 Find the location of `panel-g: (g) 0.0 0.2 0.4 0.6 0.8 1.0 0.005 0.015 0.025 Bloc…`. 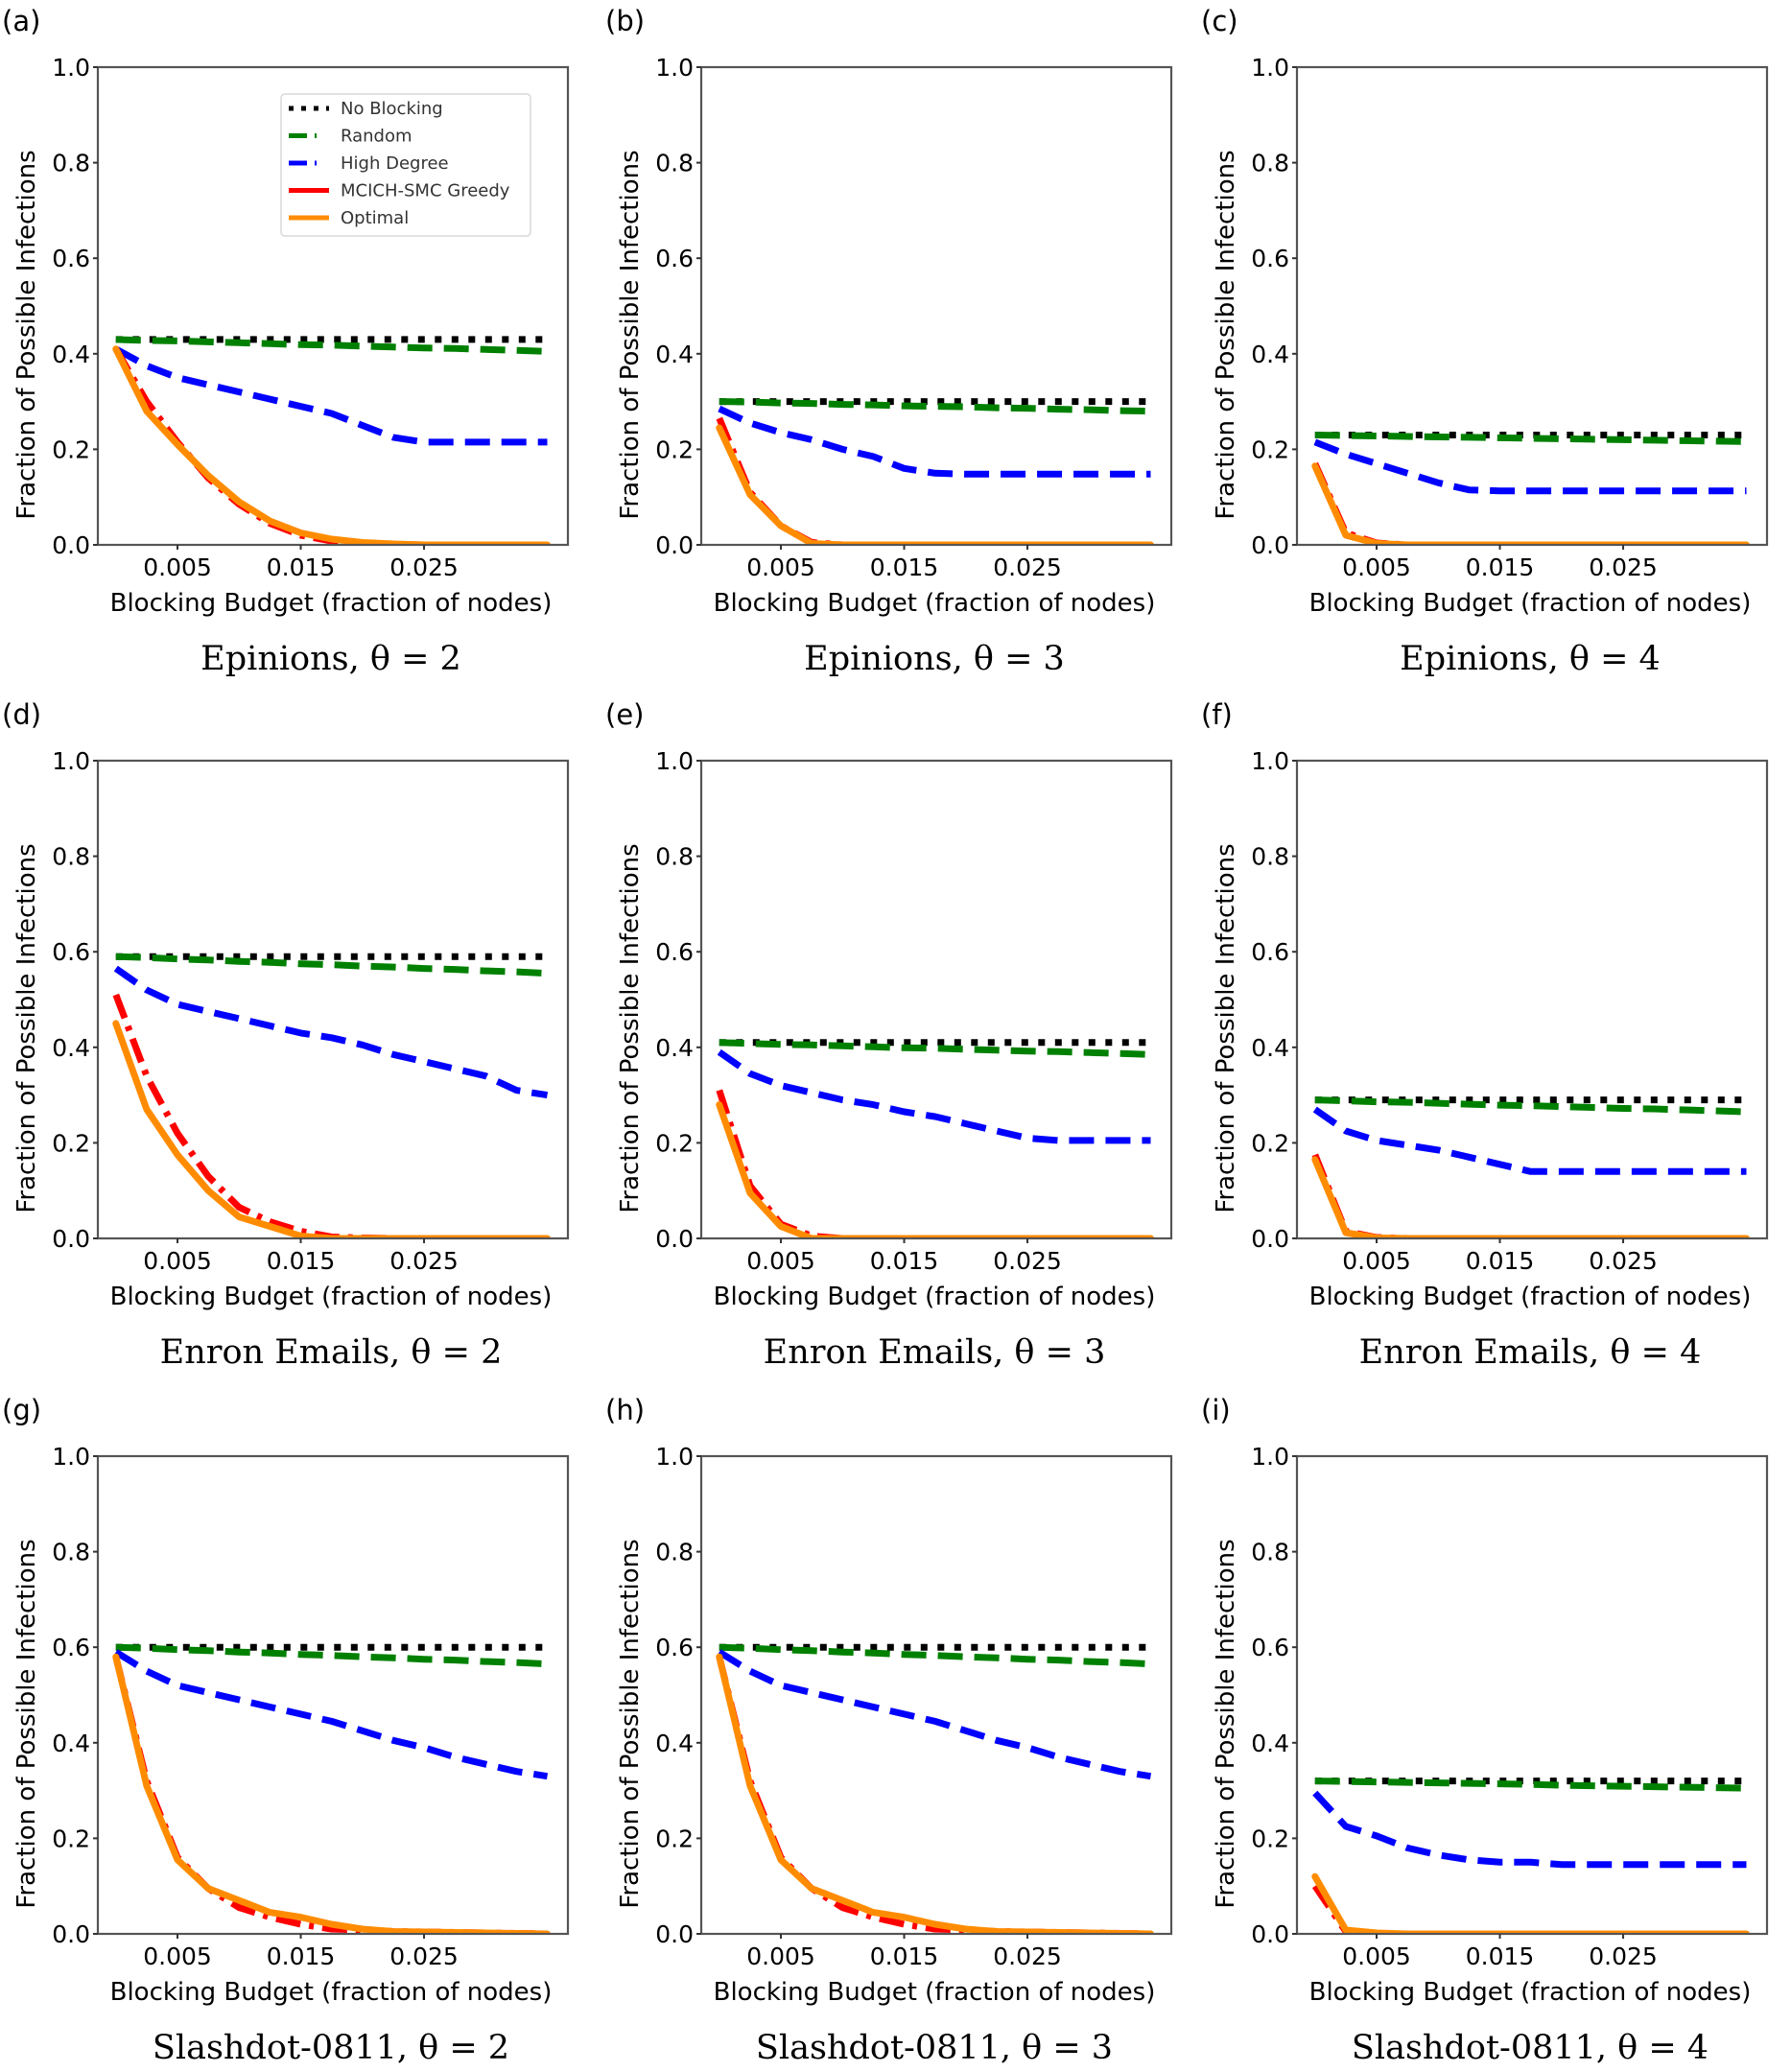

panel-g: (g) 0.0 0.2 0.4 0.6 0.8 1.0 0.005 0.015 0.025 Bloc… is located at coordinates (286, 1730).